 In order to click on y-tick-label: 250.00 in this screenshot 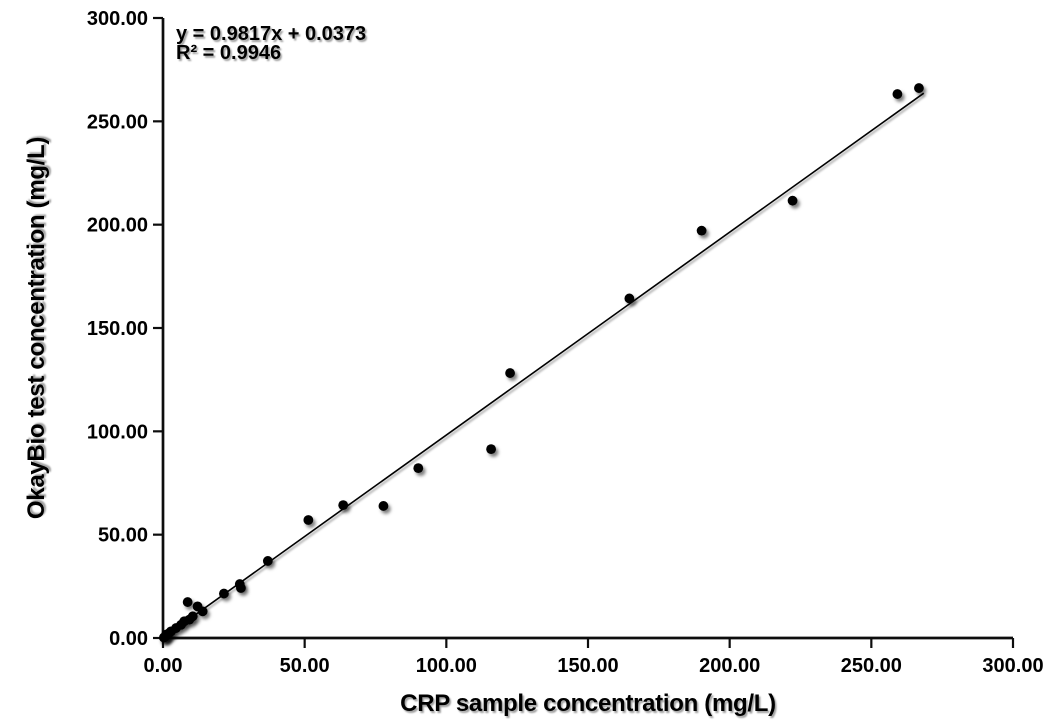, I will do `click(117, 122)`.